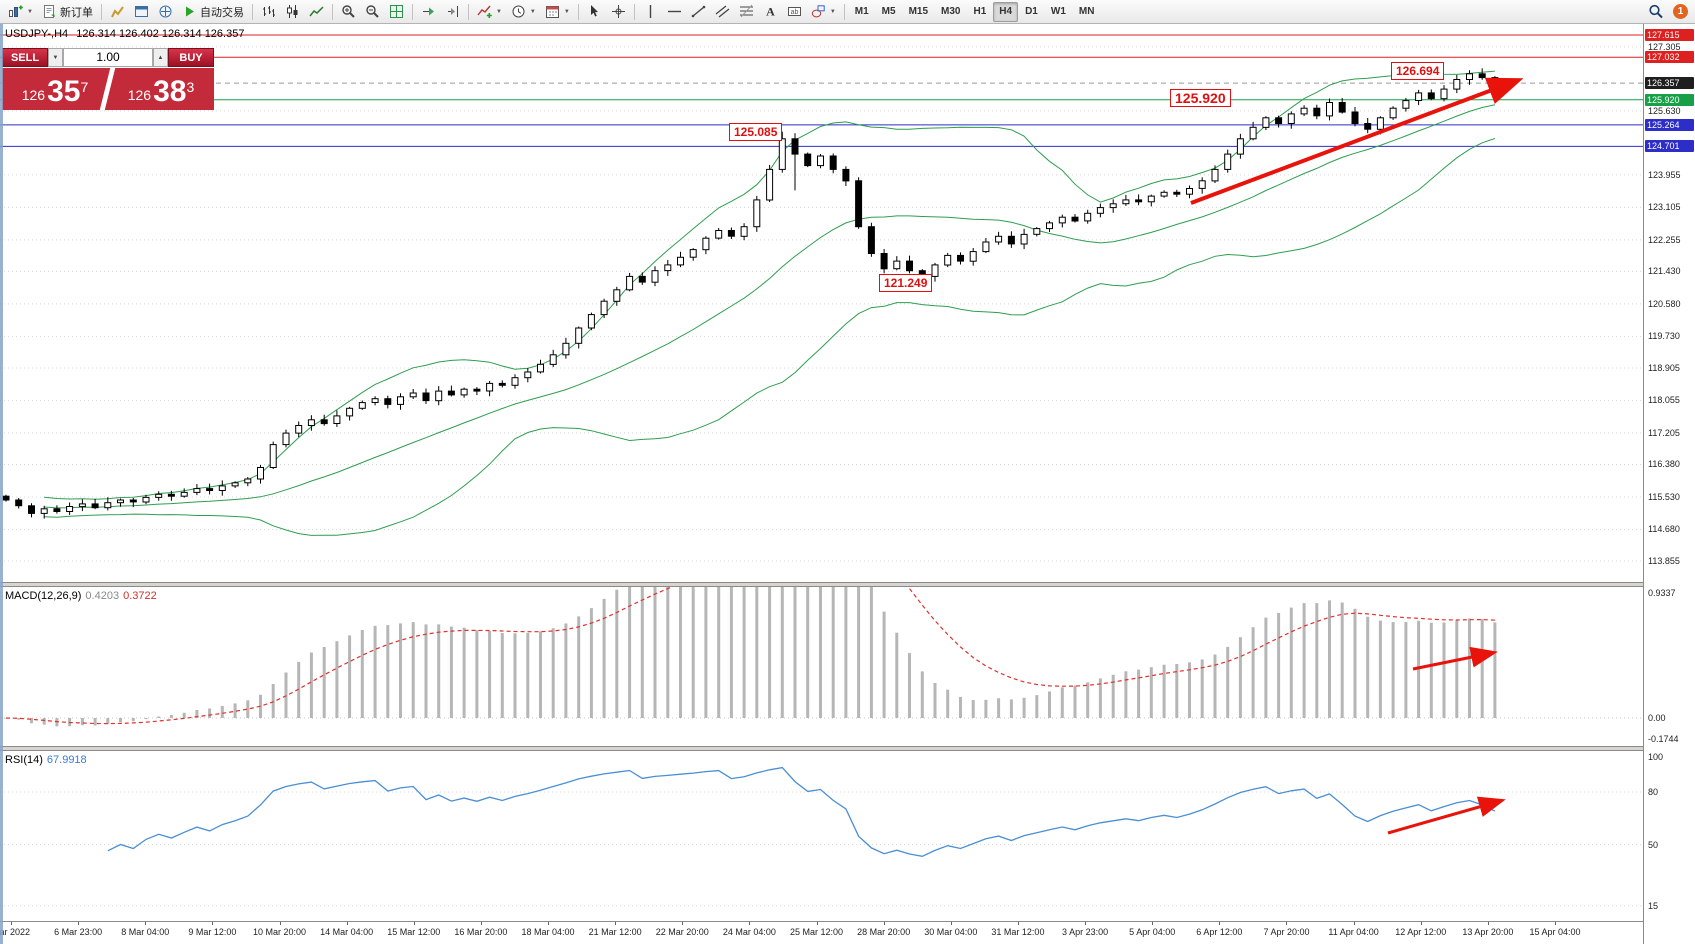 The image size is (1695, 944). I want to click on trendline-tool-button, so click(698, 12).